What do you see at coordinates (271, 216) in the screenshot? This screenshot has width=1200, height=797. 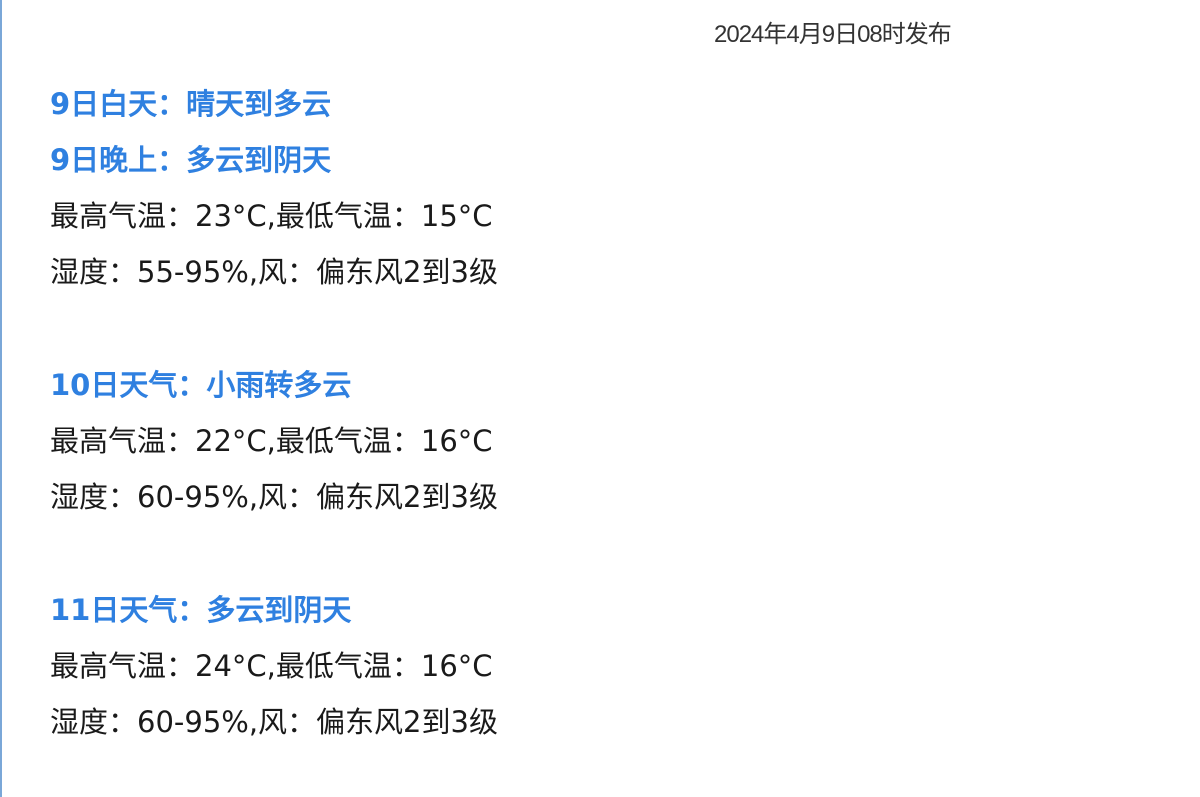 I see `temperature-day9: 最高气温：23°C,最低气温：15°C` at bounding box center [271, 216].